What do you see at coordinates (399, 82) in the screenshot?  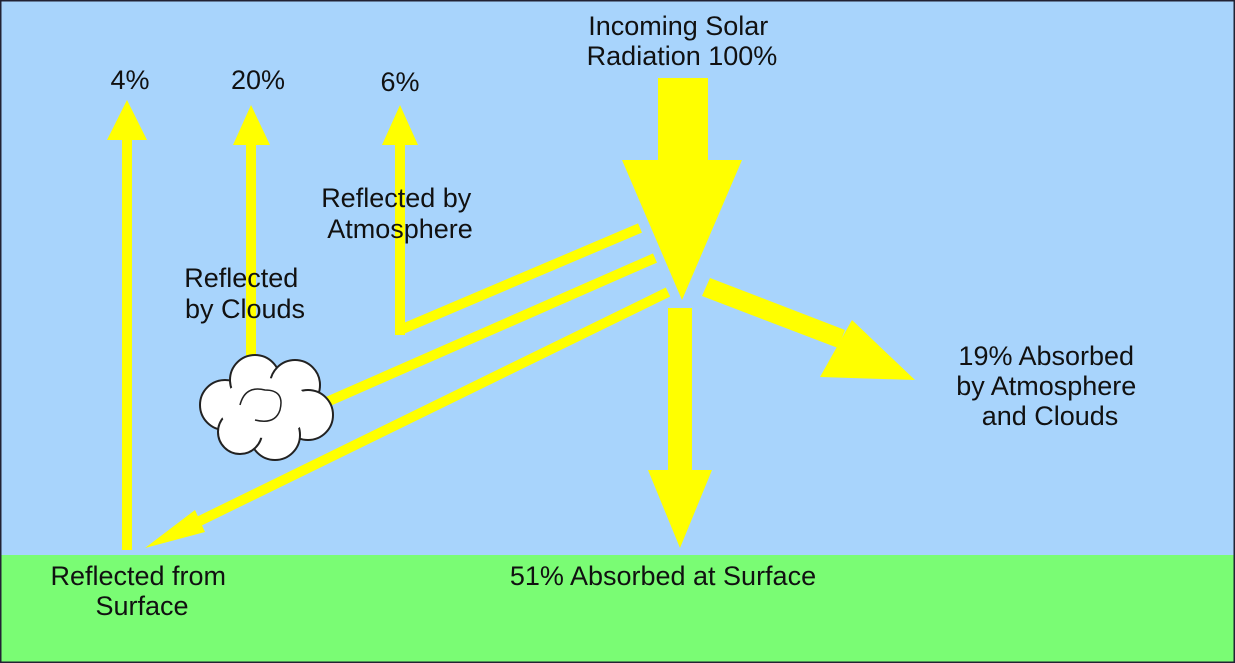 I see `atmosphere-percent: 6%` at bounding box center [399, 82].